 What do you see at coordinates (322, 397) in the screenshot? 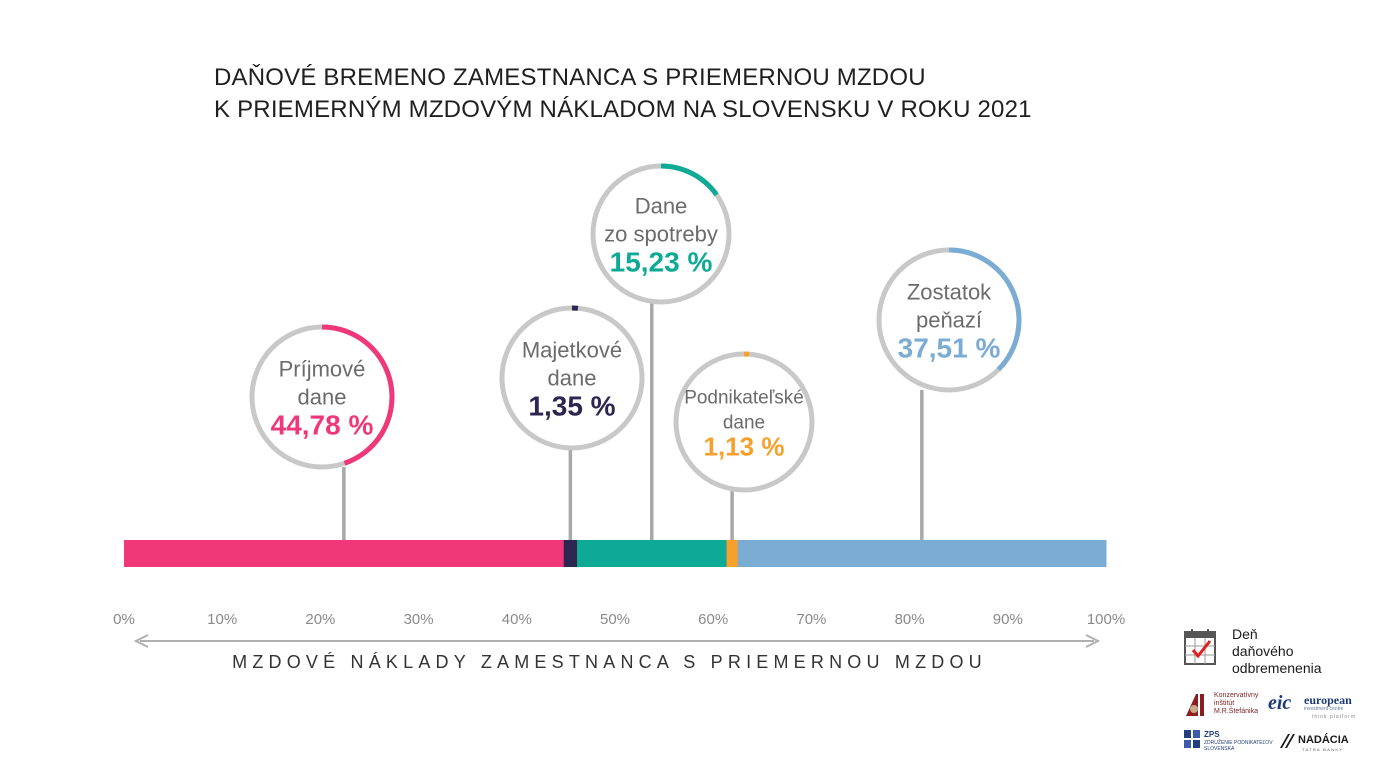
I see `callout-label-1-line-2: dane` at bounding box center [322, 397].